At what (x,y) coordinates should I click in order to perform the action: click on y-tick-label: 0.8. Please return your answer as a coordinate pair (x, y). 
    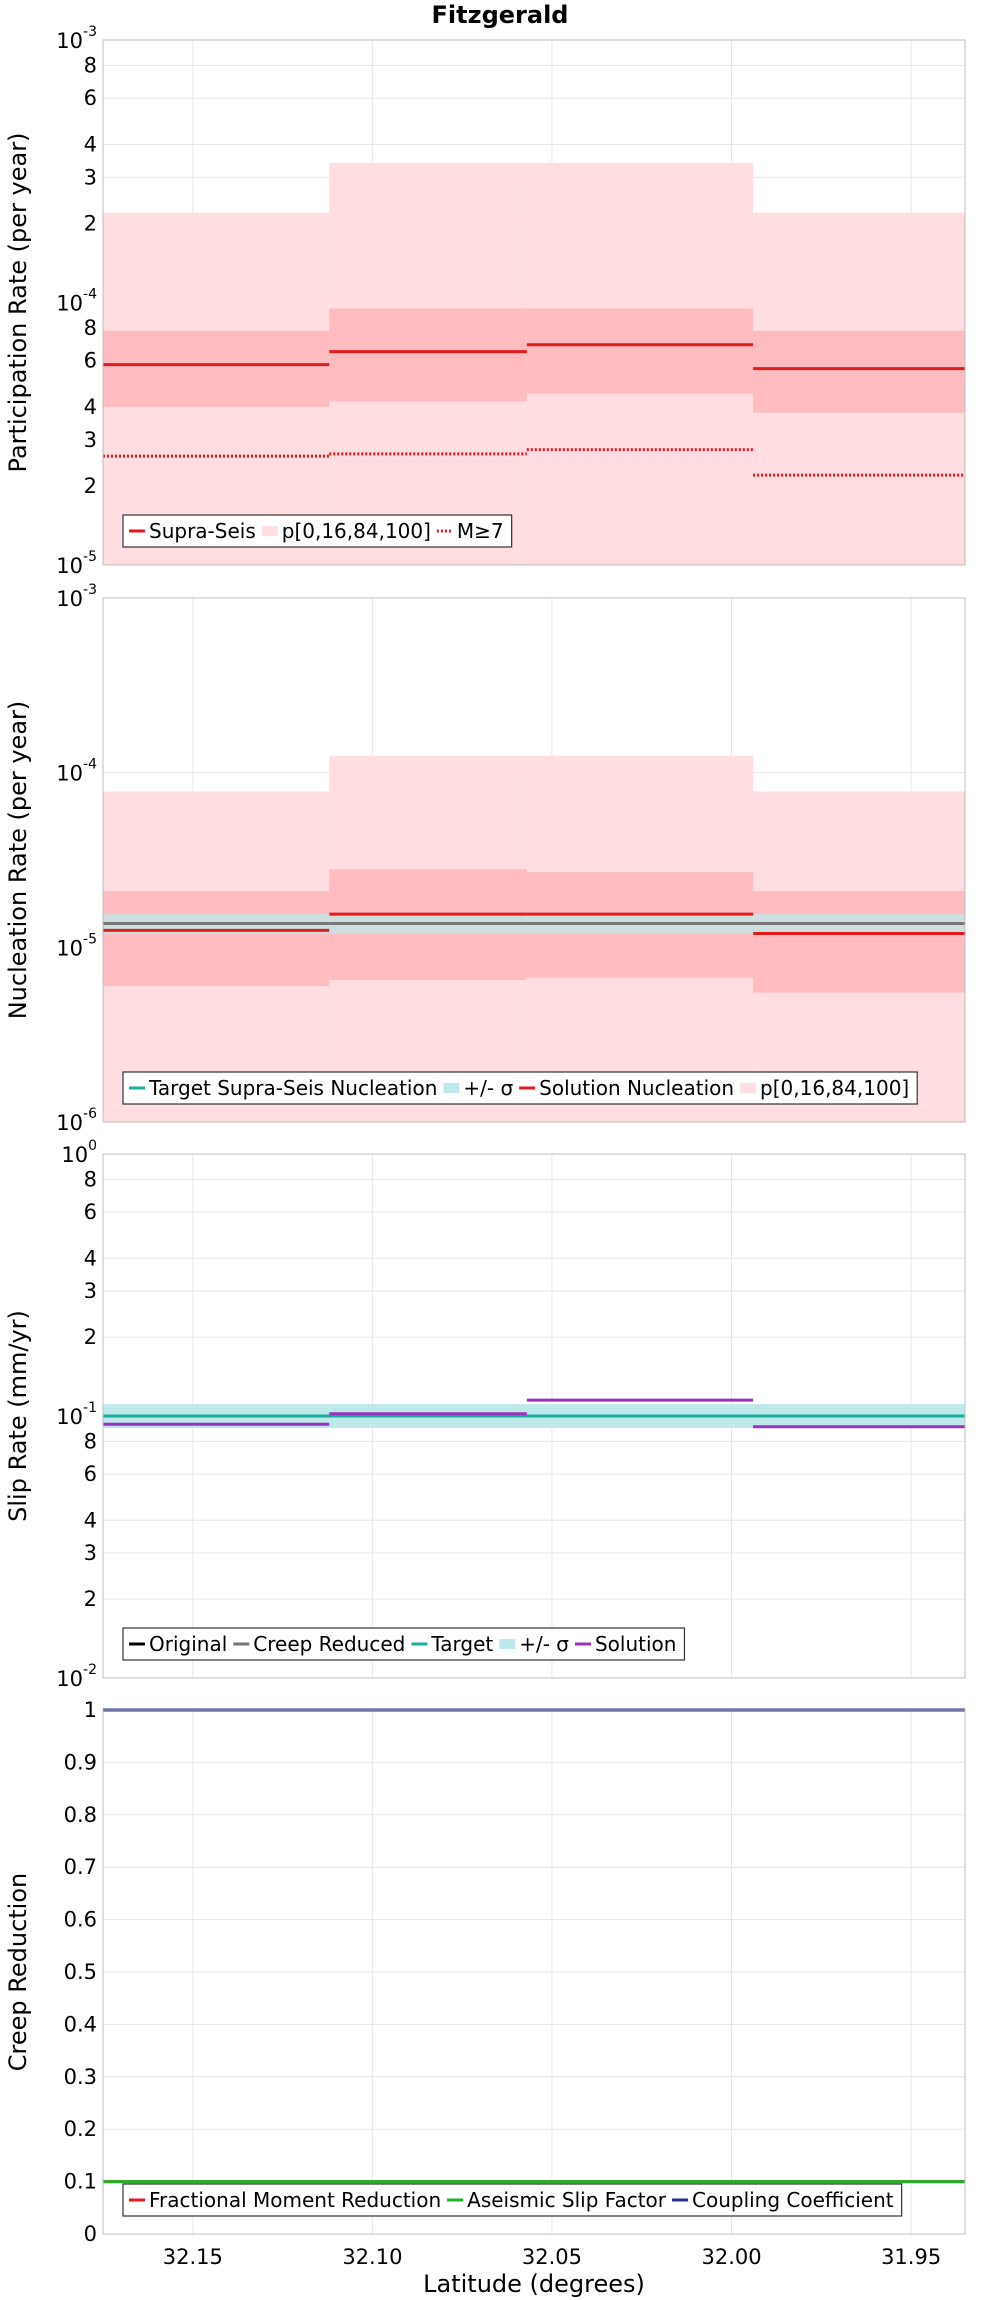
    Looking at the image, I should click on (80, 1815).